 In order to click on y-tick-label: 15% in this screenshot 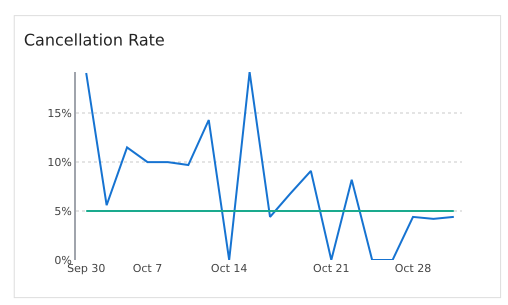, I will do `click(59, 113)`.